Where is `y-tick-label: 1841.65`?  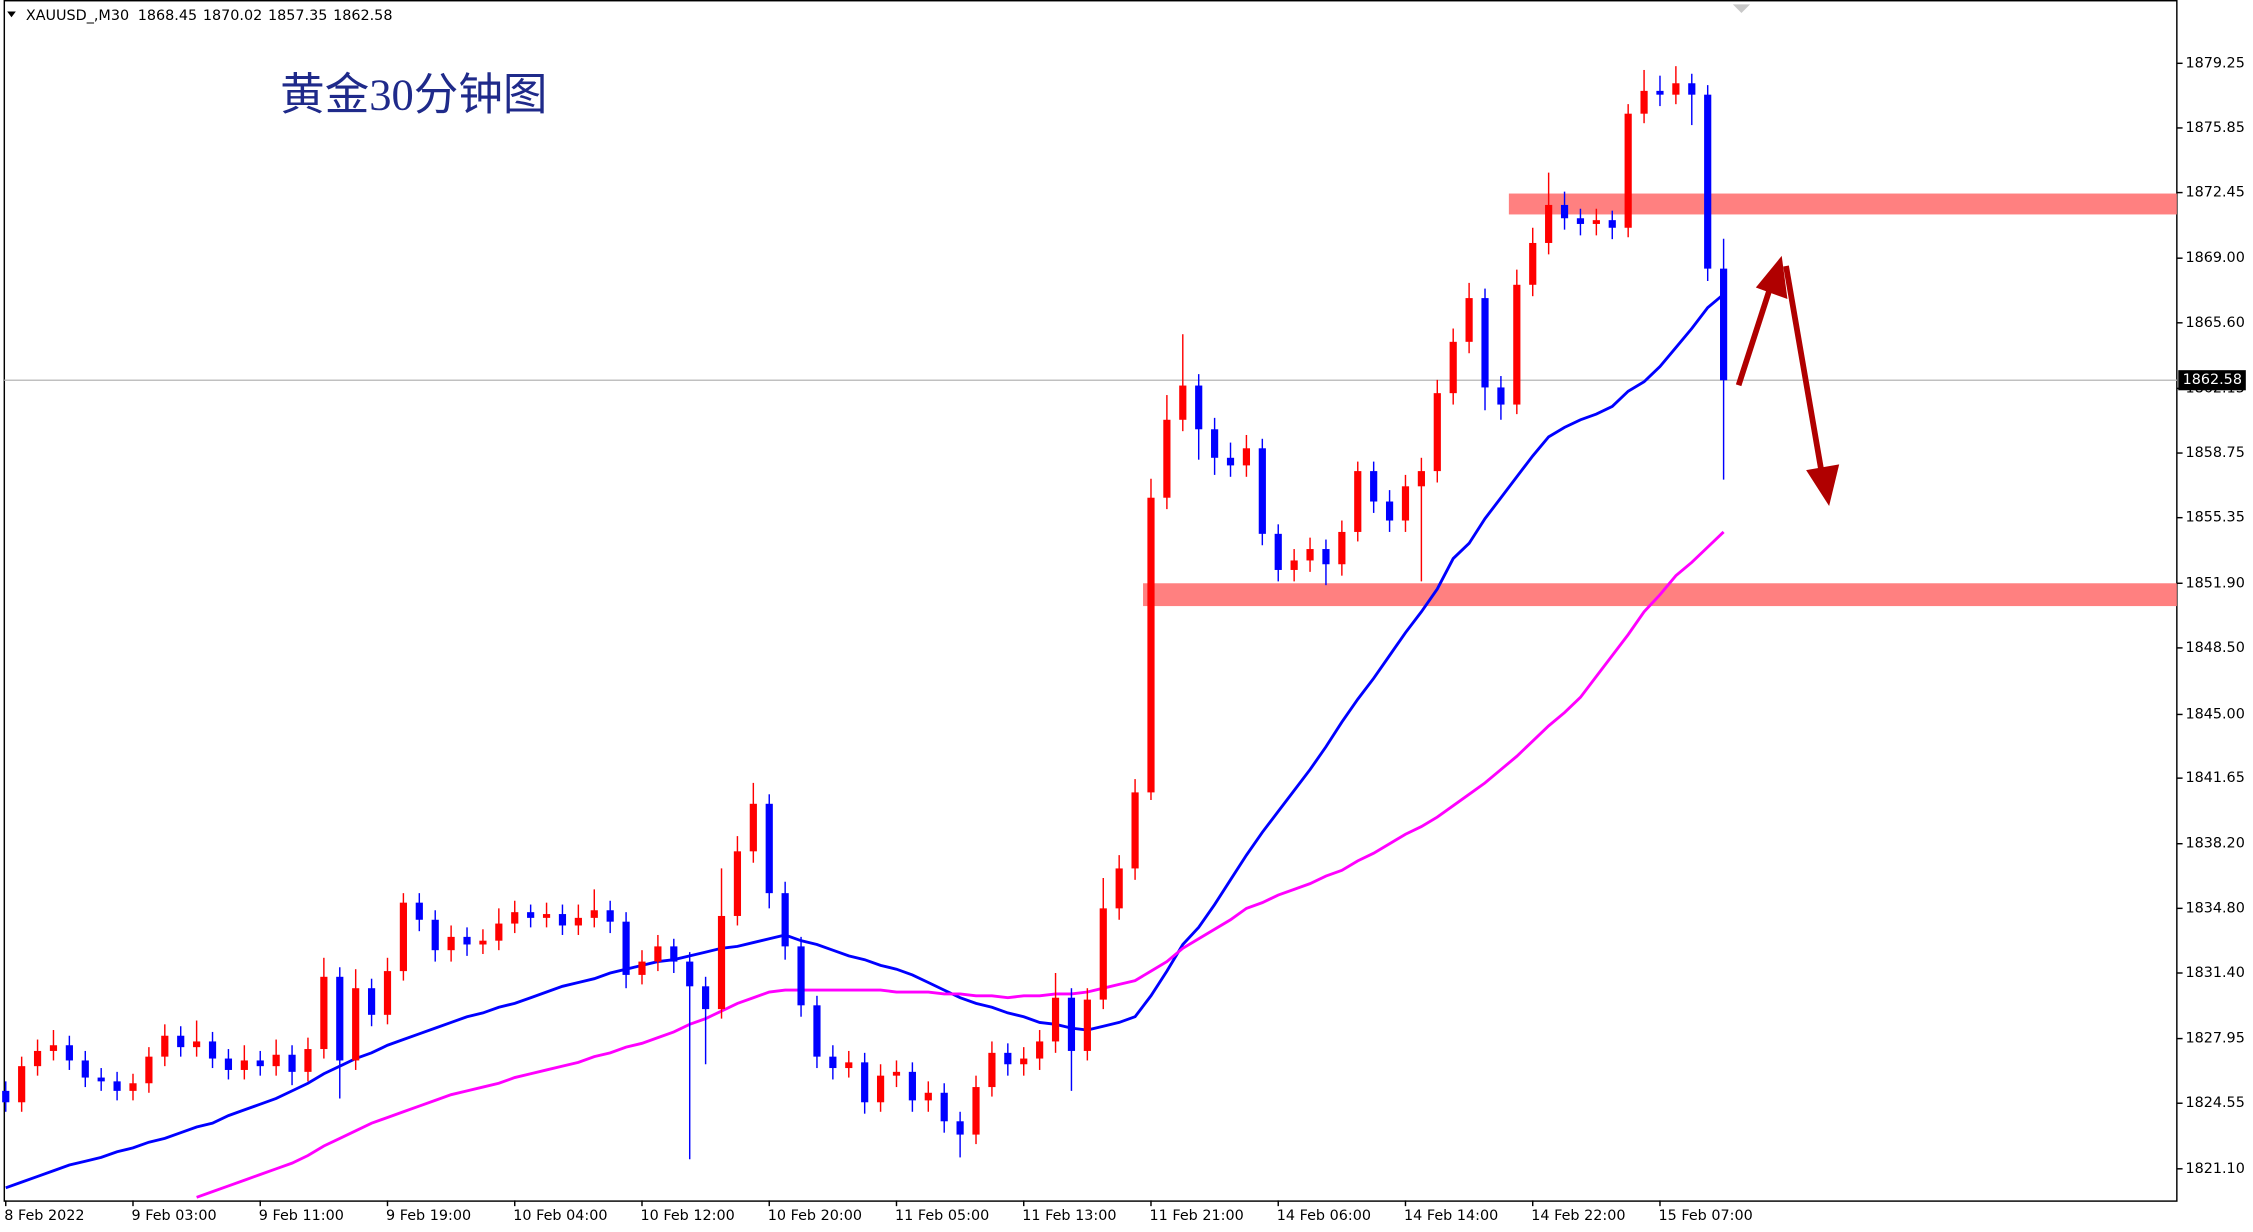 y-tick-label: 1841.65 is located at coordinates (2214, 778).